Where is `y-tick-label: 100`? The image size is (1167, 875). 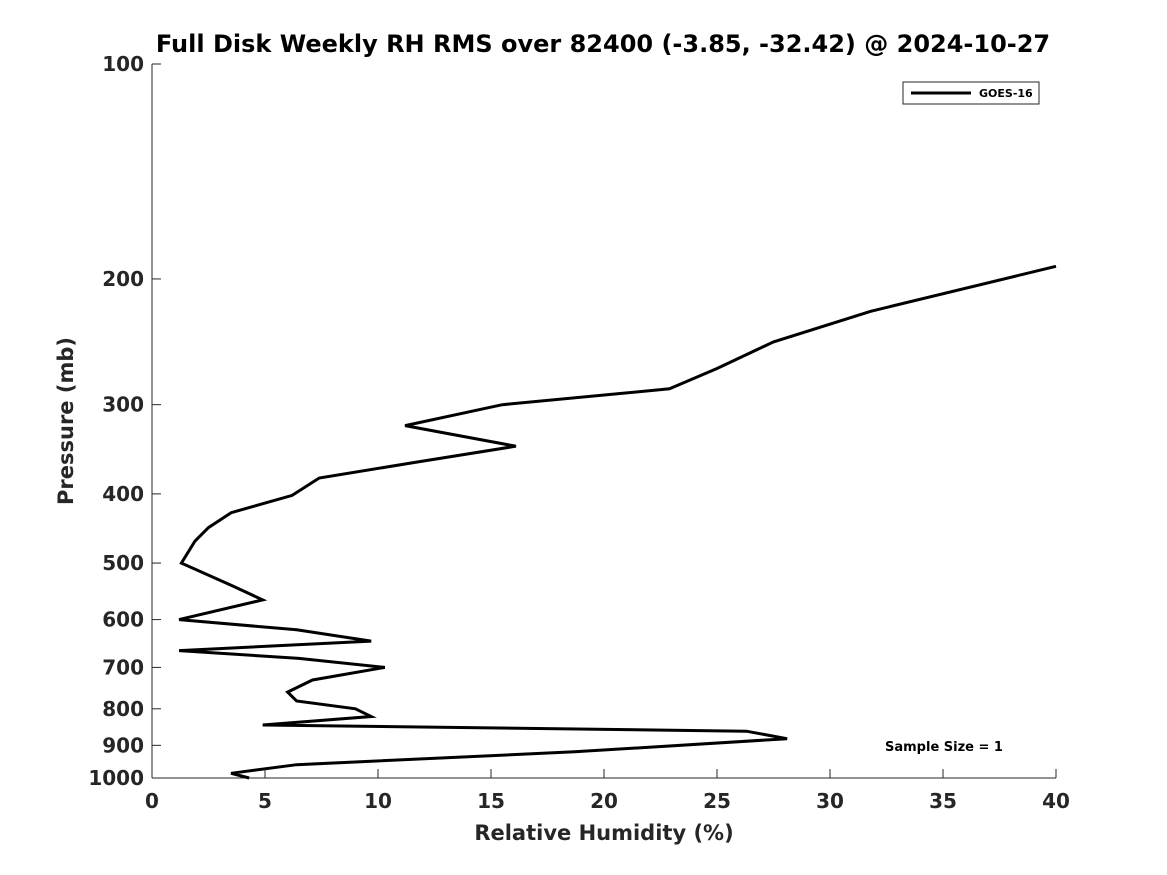 y-tick-label: 100 is located at coordinates (123, 64).